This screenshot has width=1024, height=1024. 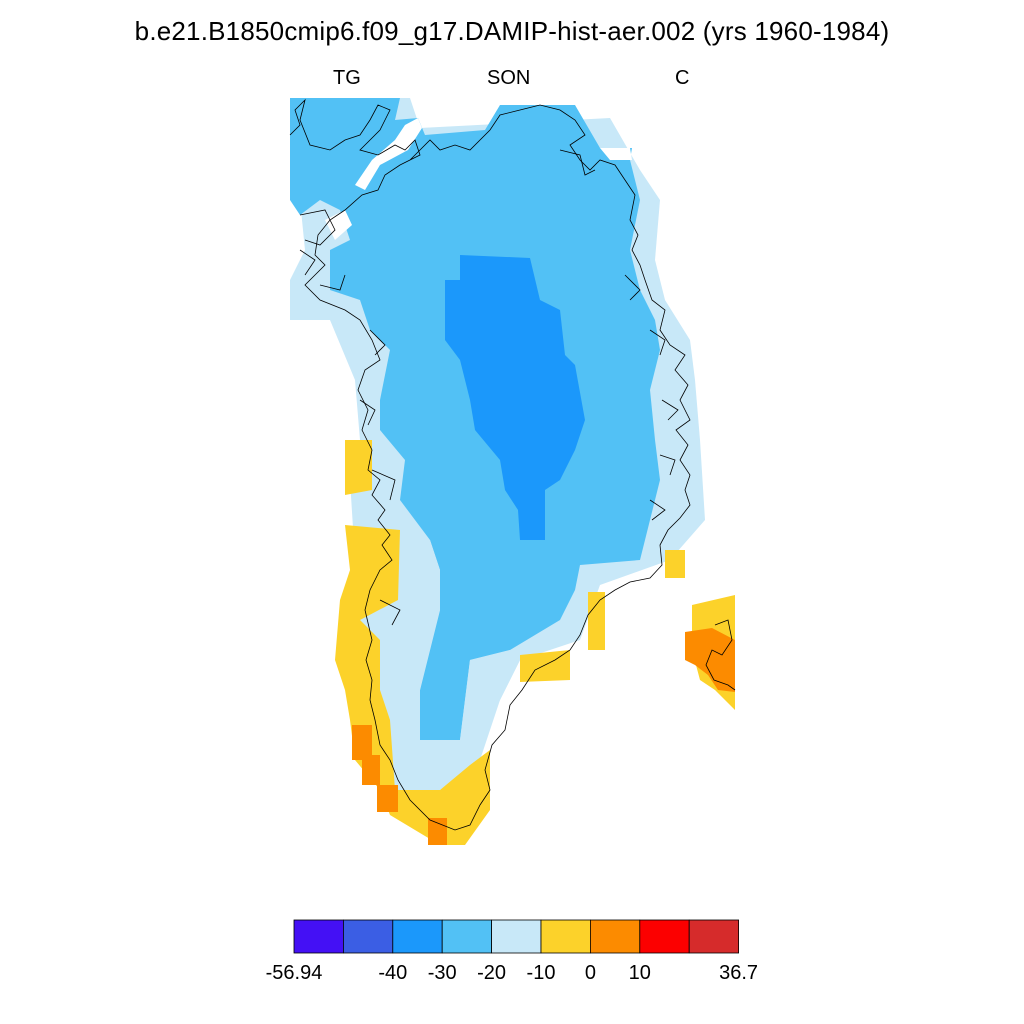 I want to click on colorbar, so click(x=516, y=936).